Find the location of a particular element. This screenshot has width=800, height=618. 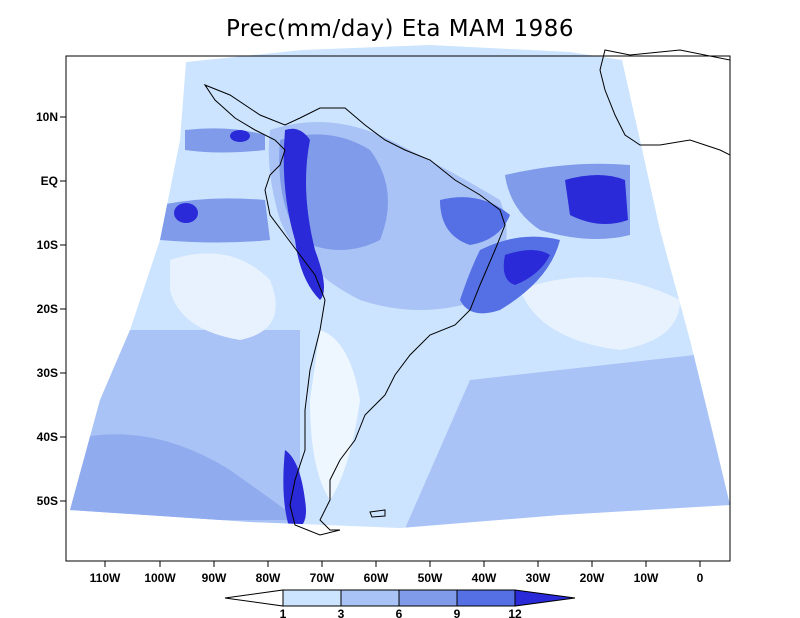

precip-ne-brazil is located at coordinates (475, 221).